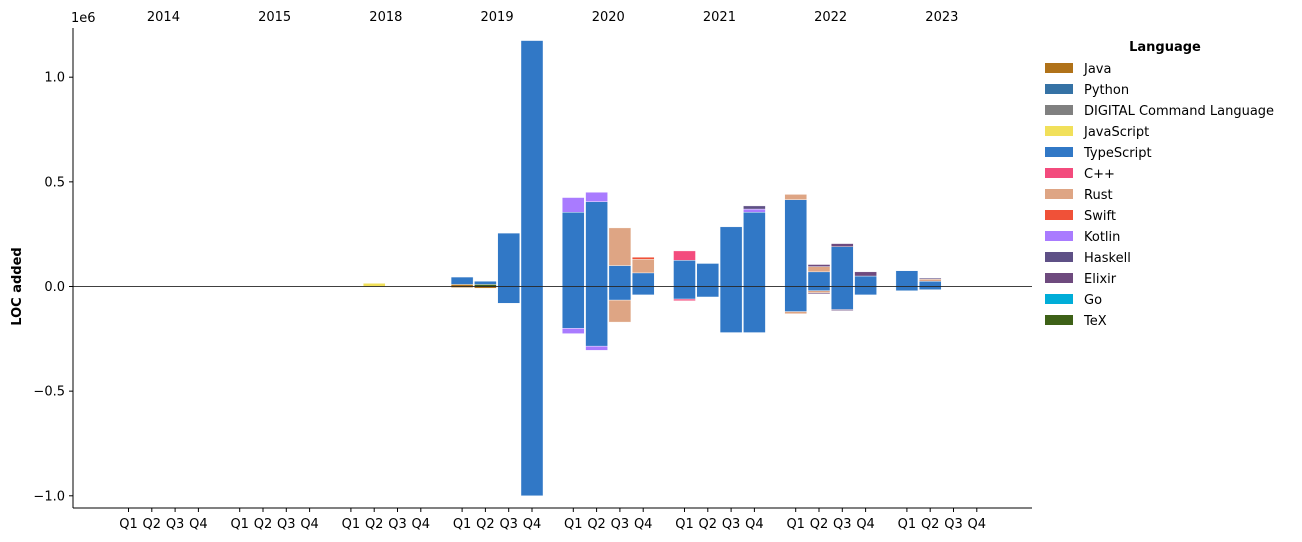  I want to click on legend-label-typescript: TypeScript, so click(1117, 153).